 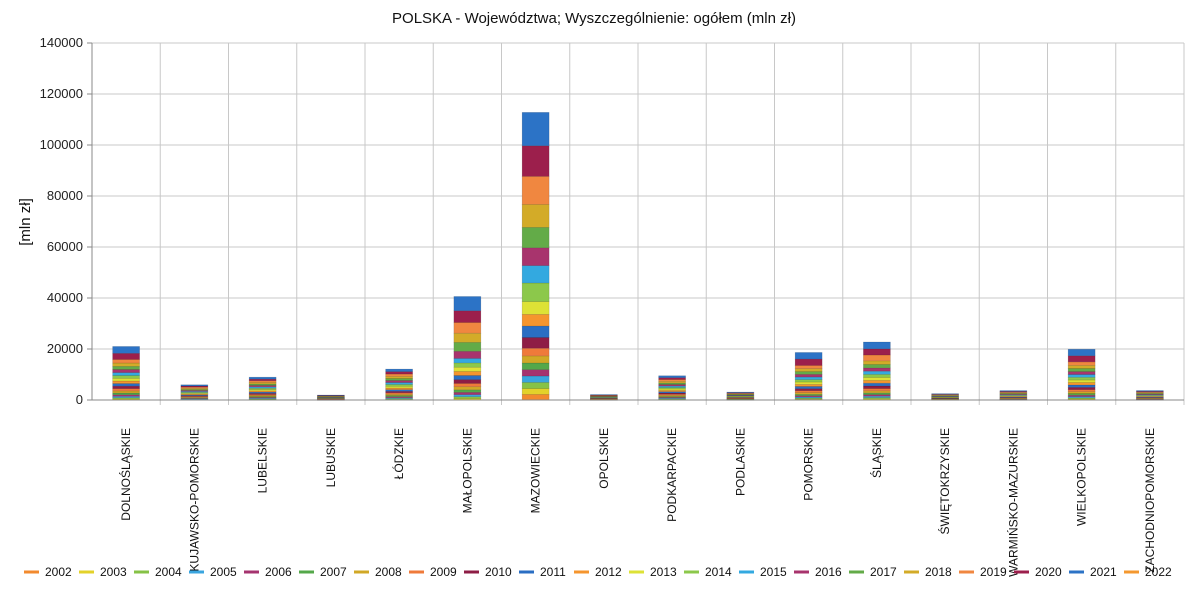 What do you see at coordinates (876, 453) in the screenshot?
I see `category-label: ŚLĄSKIE` at bounding box center [876, 453].